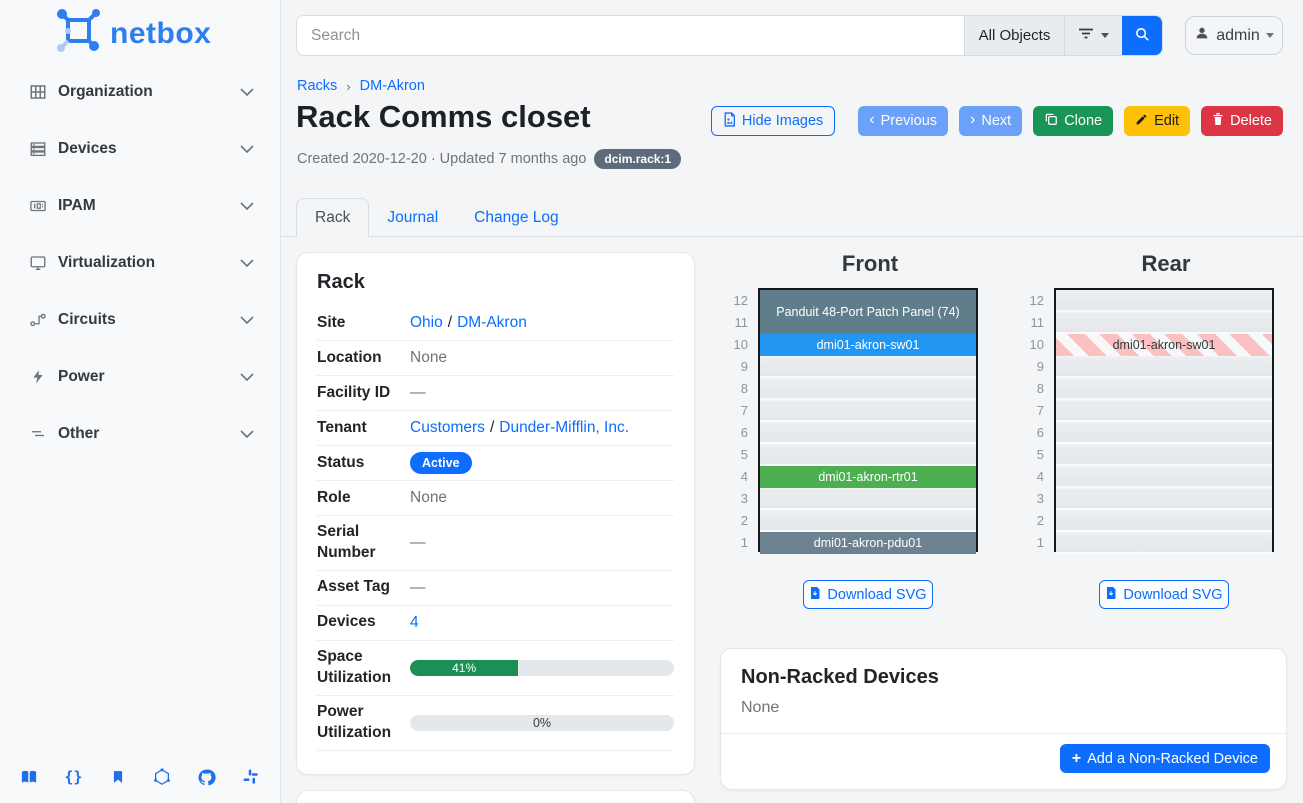 This screenshot has height=803, width=1303. What do you see at coordinates (140, 149) in the screenshot?
I see `sidebar-item-devices: Devices` at bounding box center [140, 149].